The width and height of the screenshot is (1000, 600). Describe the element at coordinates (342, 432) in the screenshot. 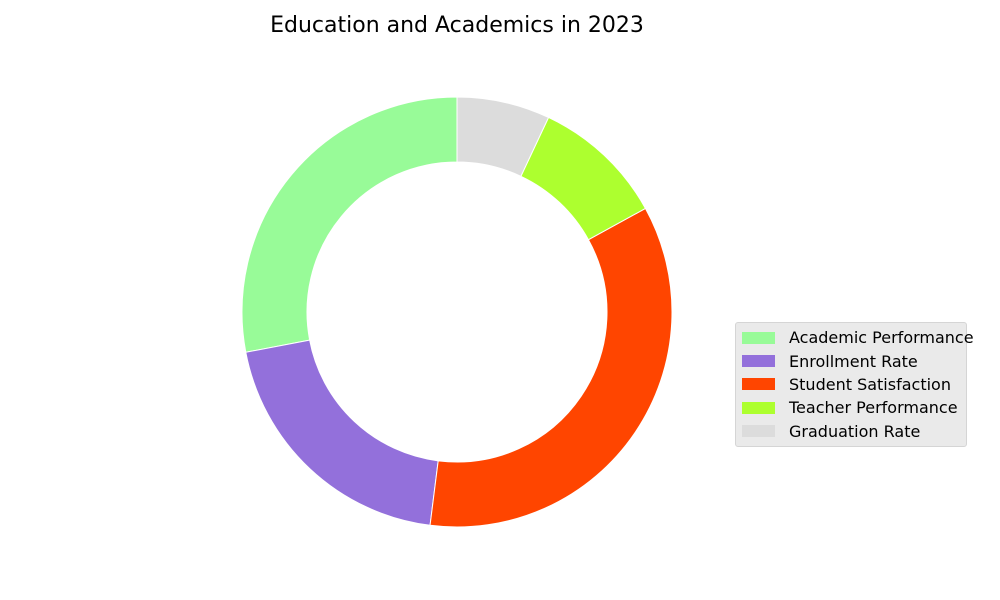

I see `donut-slice-enrollment-rate` at that location.